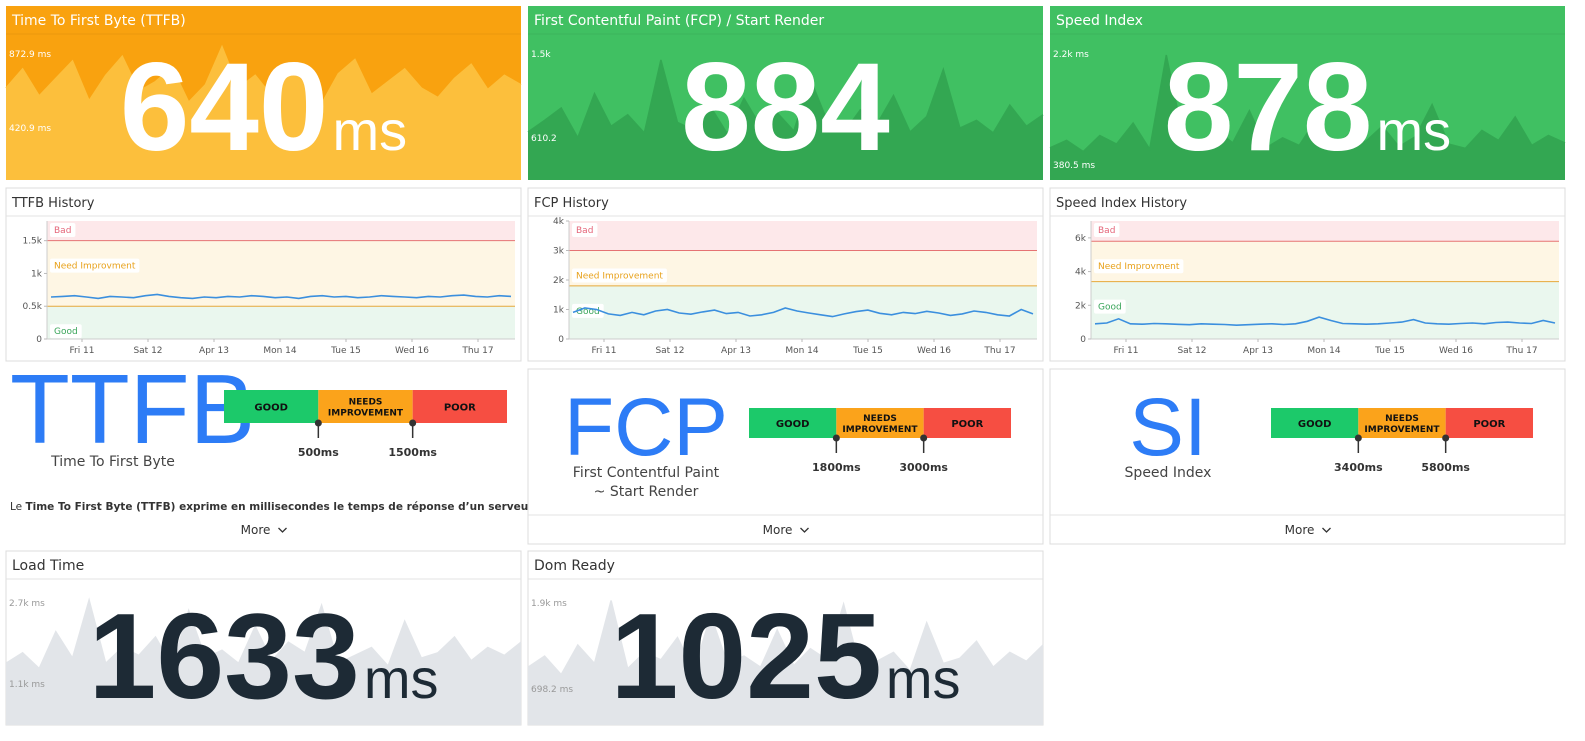  I want to click on subtitle: Speed Index, so click(1168, 473).